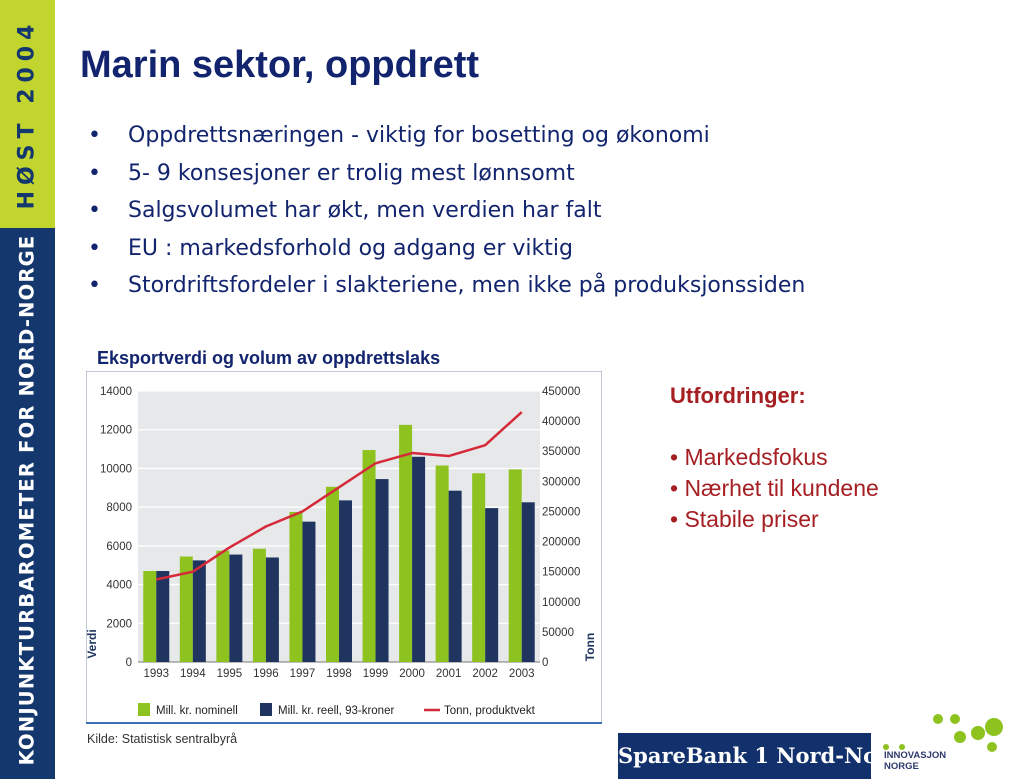 The image size is (1024, 779). What do you see at coordinates (162, 739) in the screenshot?
I see `chart-source: Kilde: Statistisk sentralbyrå` at bounding box center [162, 739].